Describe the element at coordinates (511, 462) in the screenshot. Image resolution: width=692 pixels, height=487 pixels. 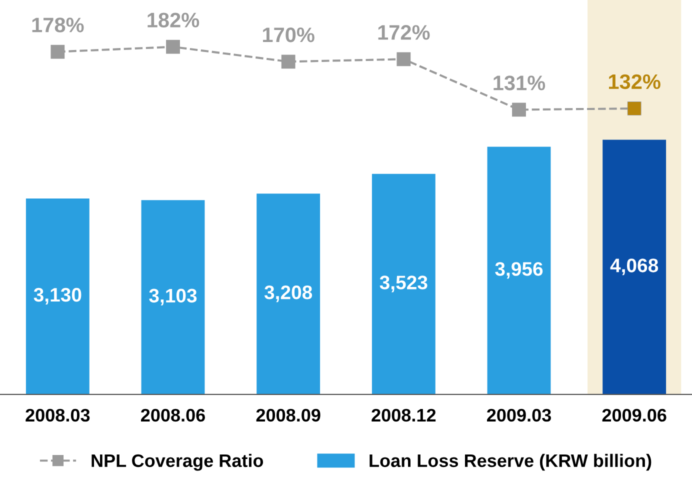
I see `legend-label: Loan Loss Reserve (KRW billion)` at that location.